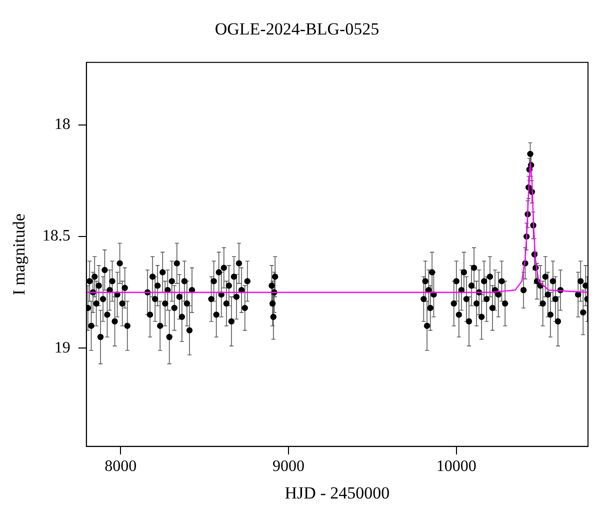 The height and width of the screenshot is (512, 600). What do you see at coordinates (62, 125) in the screenshot?
I see `y-tick-label: 18` at bounding box center [62, 125].